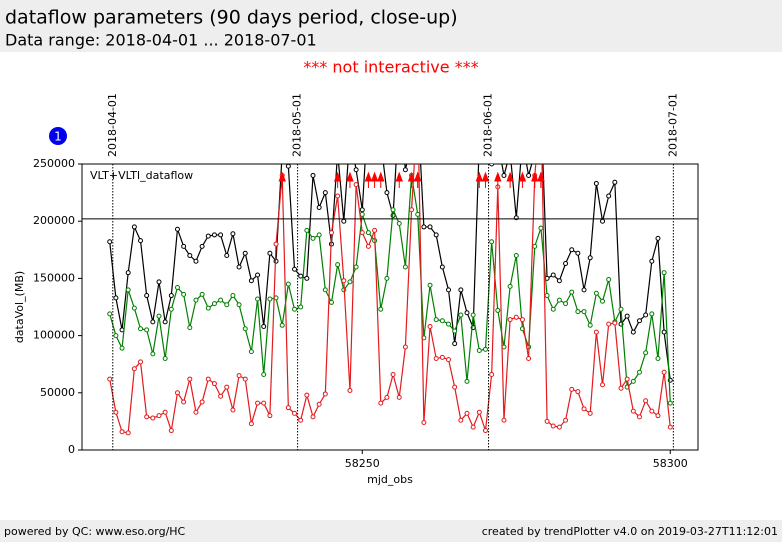  Describe the element at coordinates (19, 307) in the screenshot. I see `y-axis-label: dataVol_(MB)` at that location.